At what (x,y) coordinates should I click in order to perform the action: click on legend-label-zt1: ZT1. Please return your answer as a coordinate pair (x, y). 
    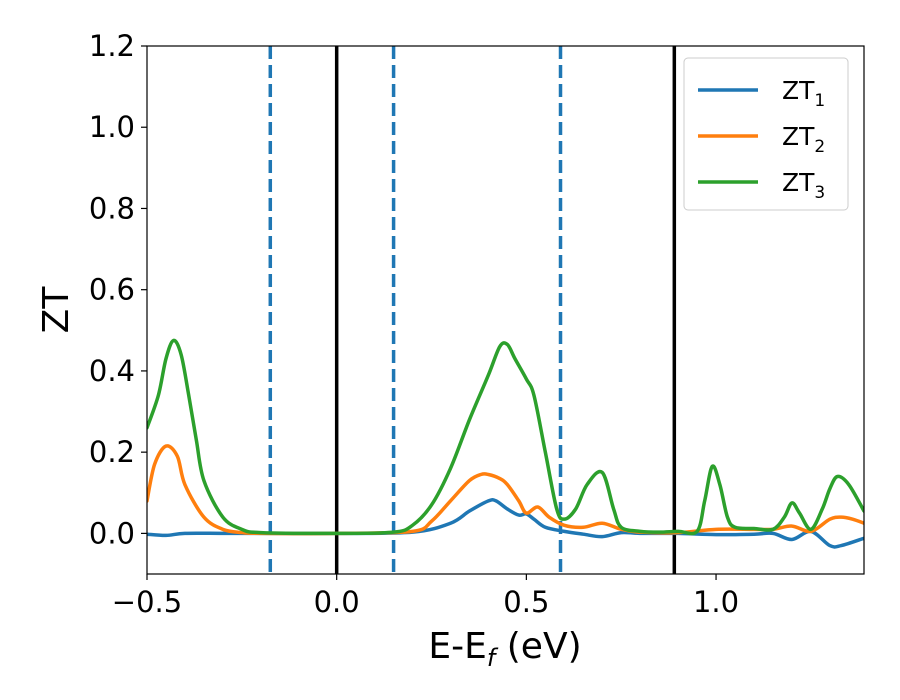
    Looking at the image, I should click on (803, 93).